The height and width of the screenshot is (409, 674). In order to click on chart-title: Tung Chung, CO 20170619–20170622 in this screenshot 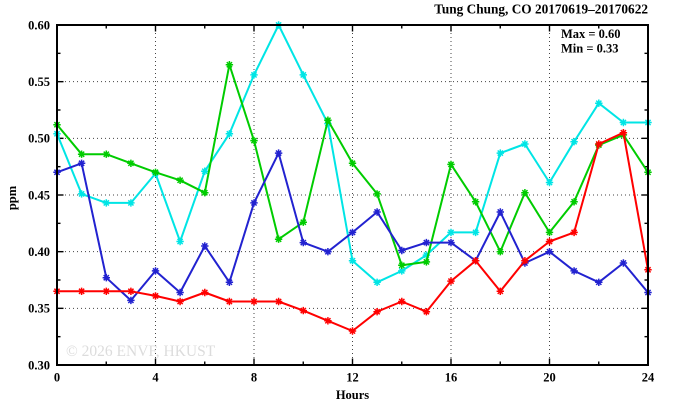, I will do `click(541, 9)`.